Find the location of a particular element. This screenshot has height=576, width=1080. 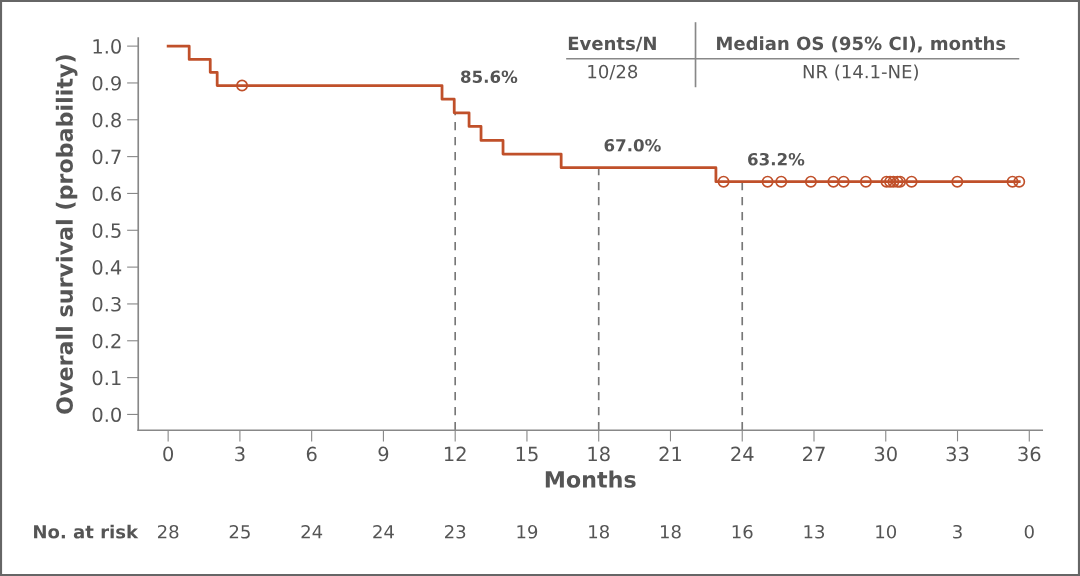

text: No. at risk is located at coordinates (86, 531).